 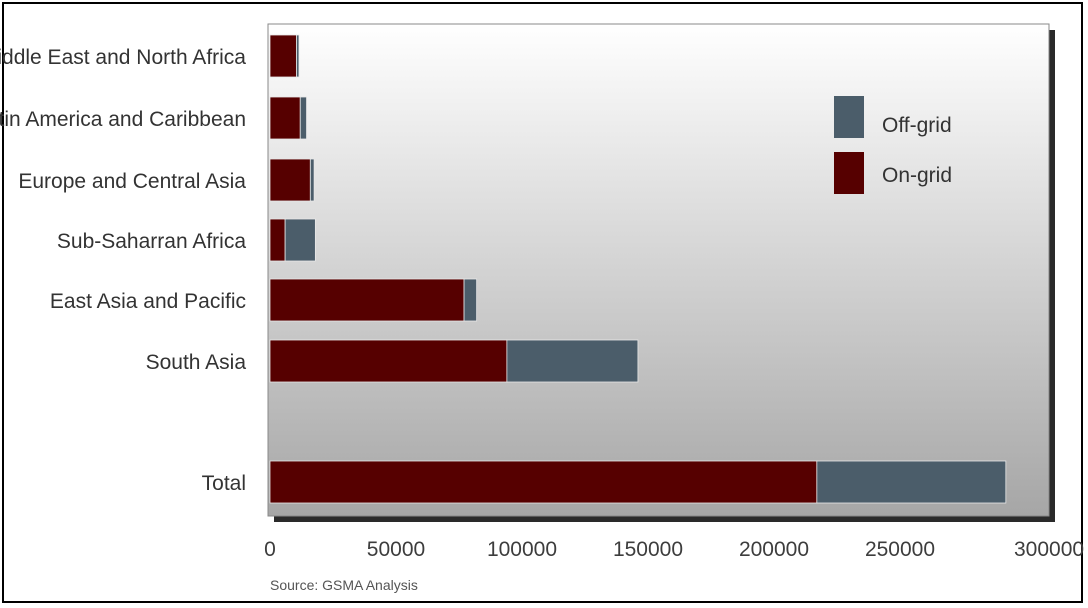 I want to click on bar-off-grid-latin-america-and-caribbean, so click(x=303, y=118).